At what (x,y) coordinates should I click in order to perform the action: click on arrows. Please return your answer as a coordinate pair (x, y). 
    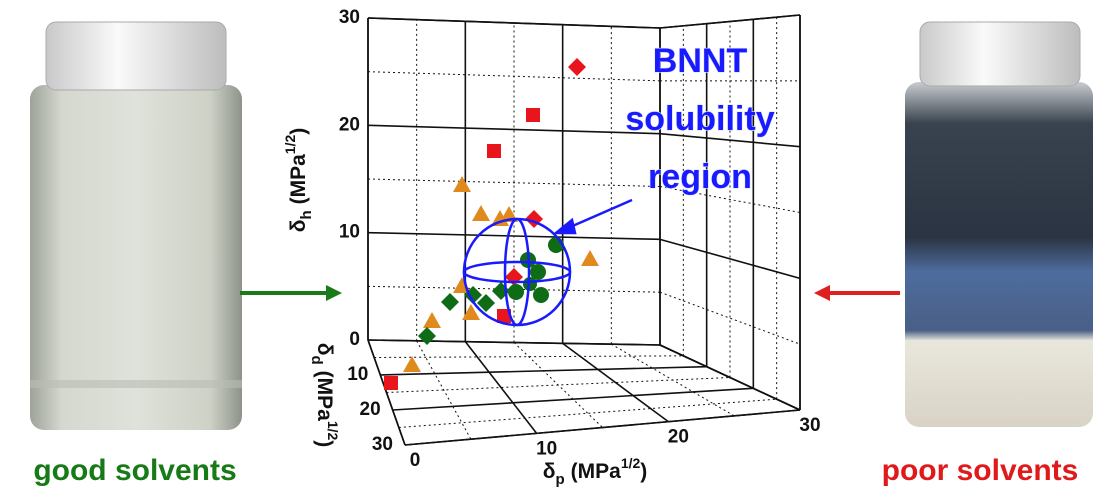
    Looking at the image, I should click on (570, 293).